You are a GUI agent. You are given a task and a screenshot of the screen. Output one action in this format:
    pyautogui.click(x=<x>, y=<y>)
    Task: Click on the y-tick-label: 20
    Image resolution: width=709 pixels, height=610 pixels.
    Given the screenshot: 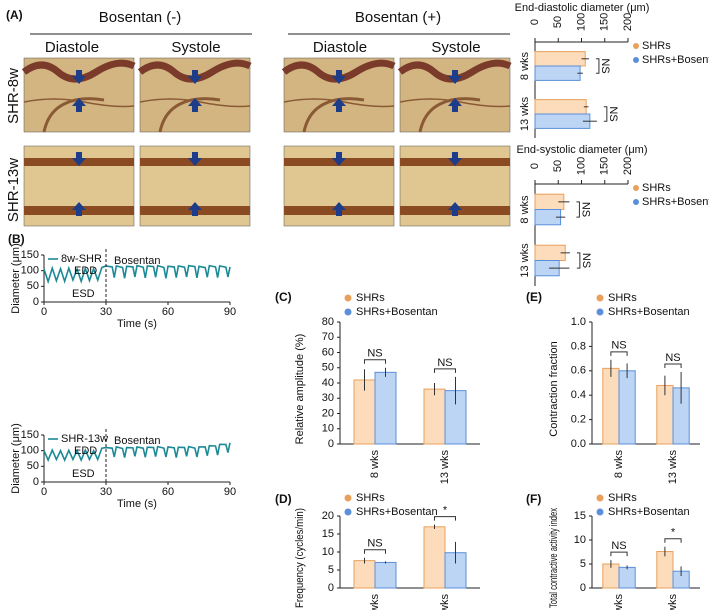 What is the action you would take?
    pyautogui.click(x=328, y=516)
    